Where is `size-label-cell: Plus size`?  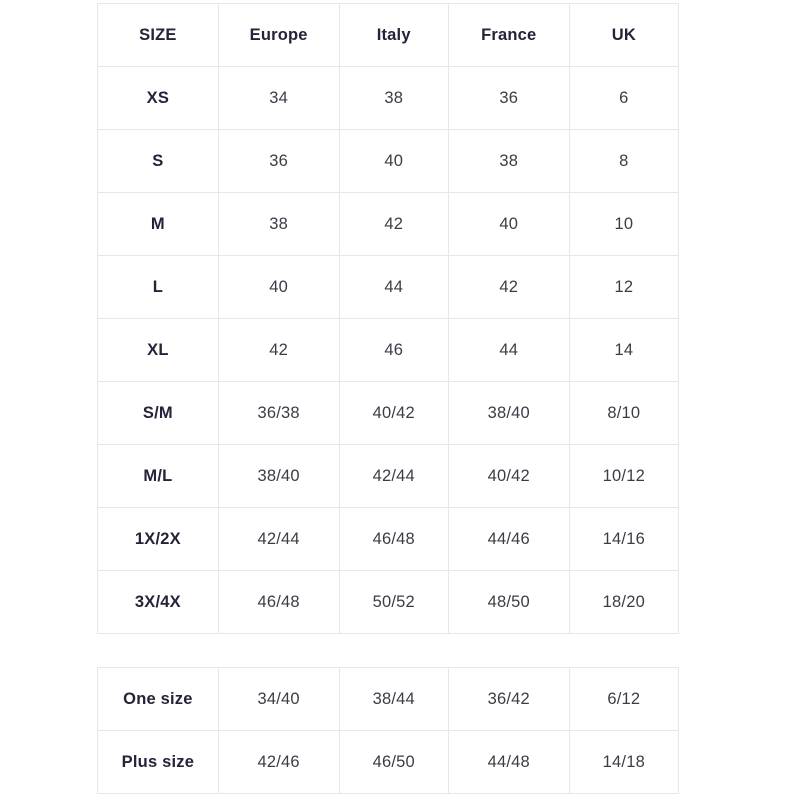
size-label-cell: Plus size is located at coordinates (158, 762).